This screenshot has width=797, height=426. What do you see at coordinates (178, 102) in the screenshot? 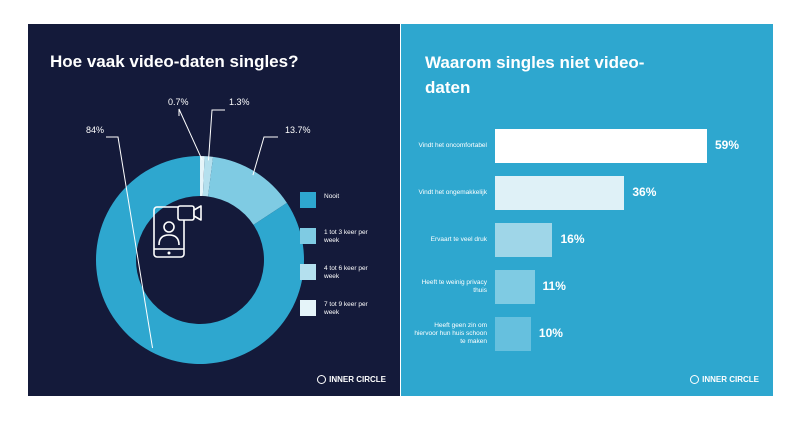
I see `slice-7-9-keer-value-label: 0.7%` at bounding box center [178, 102].